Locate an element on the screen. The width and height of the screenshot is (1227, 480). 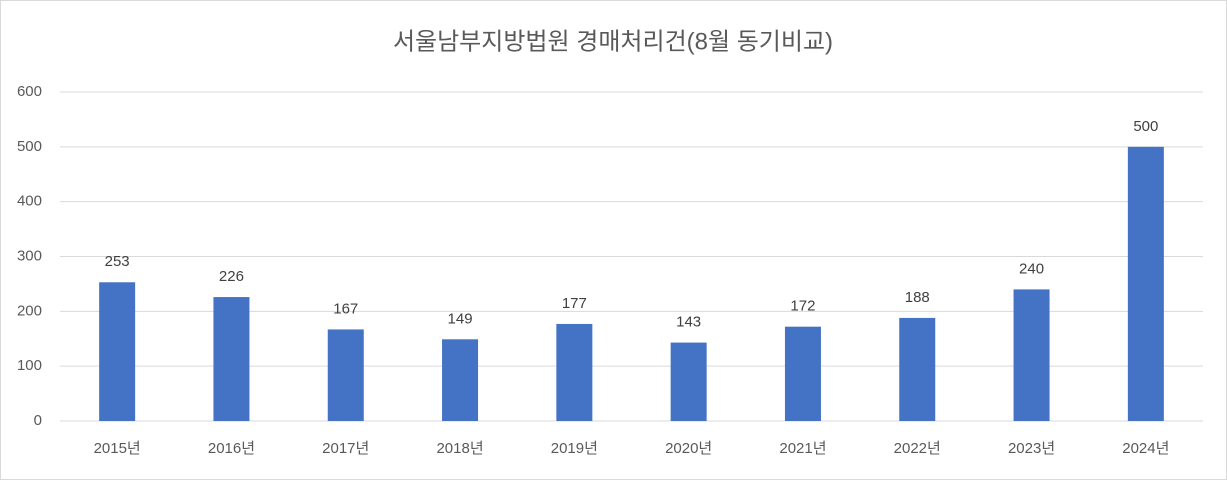
value-label: 167 is located at coordinates (345, 308).